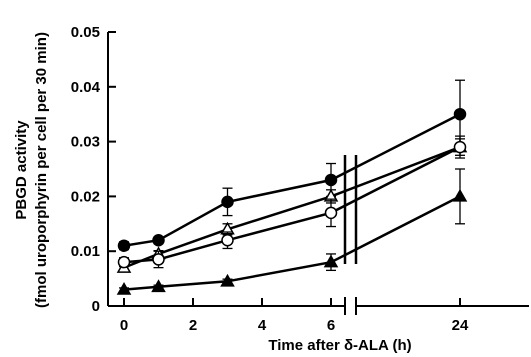 Image resolution: width=531 pixels, height=357 pixels. What do you see at coordinates (96, 306) in the screenshot?
I see `y-tick-label: 0` at bounding box center [96, 306].